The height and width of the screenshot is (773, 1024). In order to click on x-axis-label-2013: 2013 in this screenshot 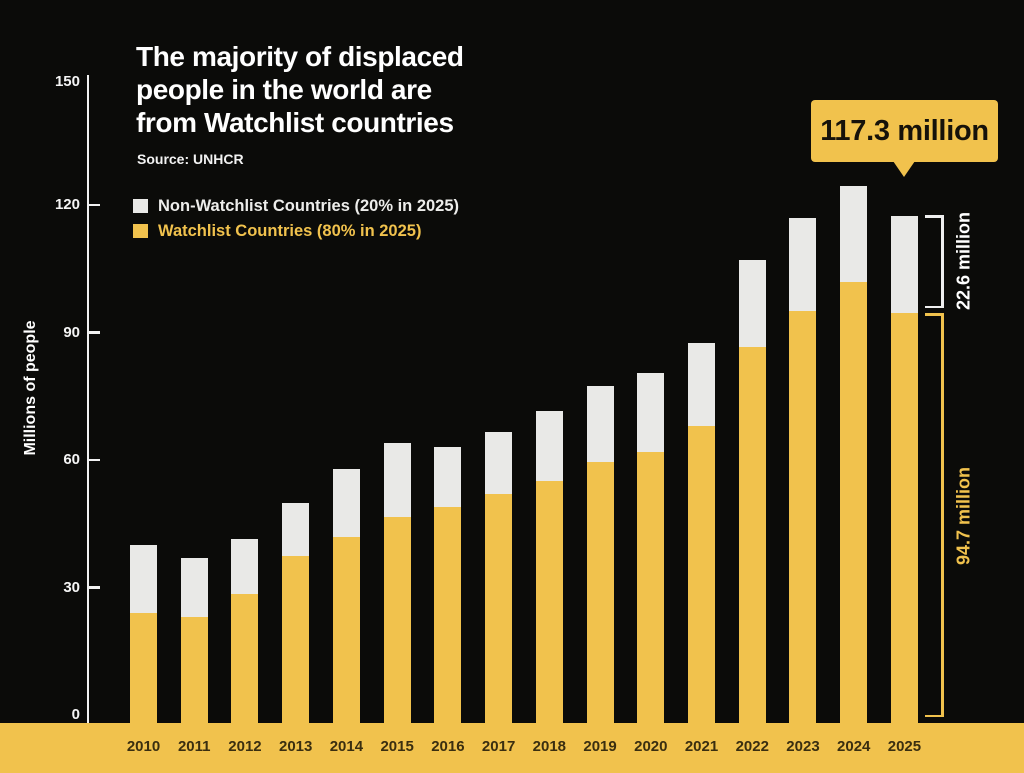, I will do `click(296, 746)`.